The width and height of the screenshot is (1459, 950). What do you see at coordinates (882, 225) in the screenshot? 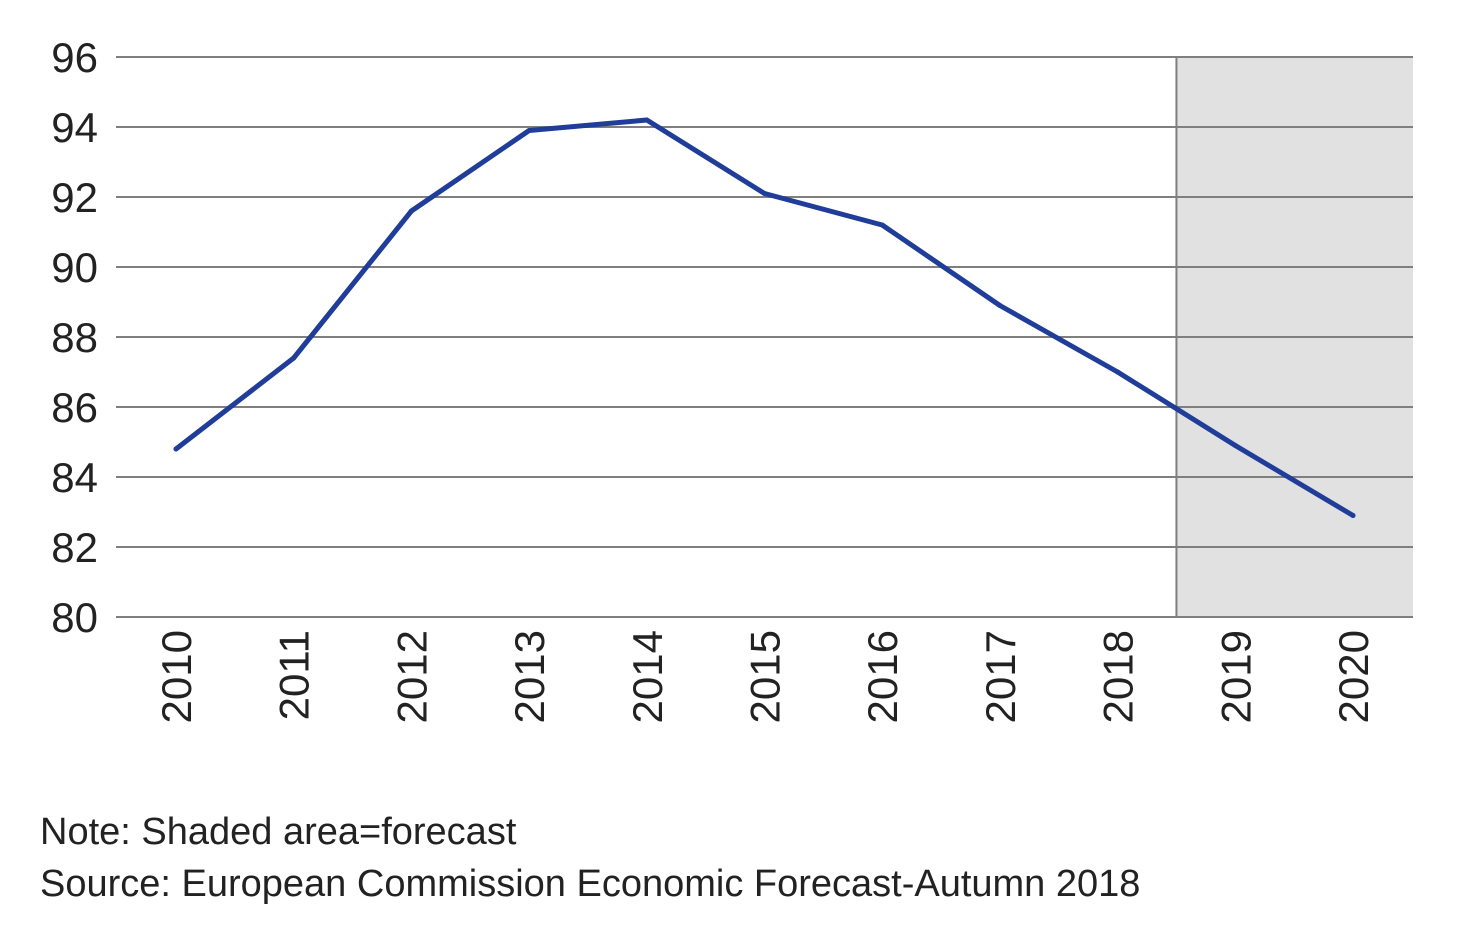
I see `data-point-2016` at bounding box center [882, 225].